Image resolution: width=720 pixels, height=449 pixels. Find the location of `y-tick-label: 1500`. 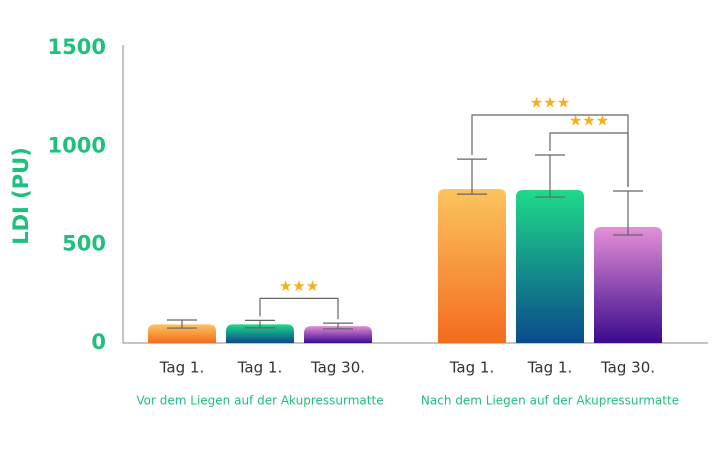

y-tick-label: 1500 is located at coordinates (77, 47).